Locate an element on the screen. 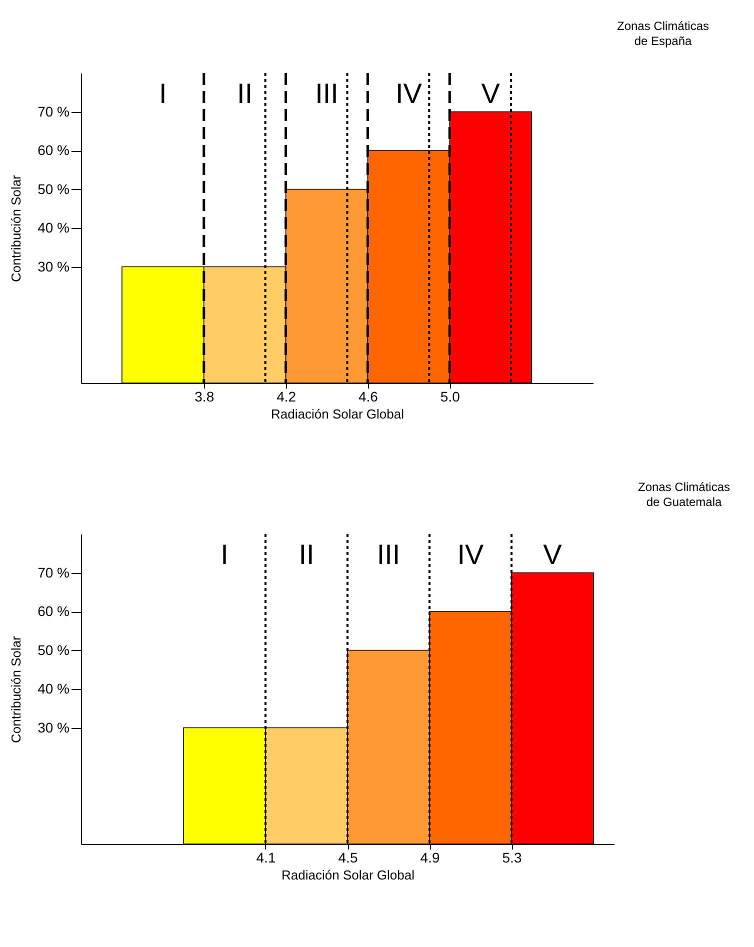 The image size is (754, 947). text: Zonas Climáticas de Guatemala is located at coordinates (684, 494).